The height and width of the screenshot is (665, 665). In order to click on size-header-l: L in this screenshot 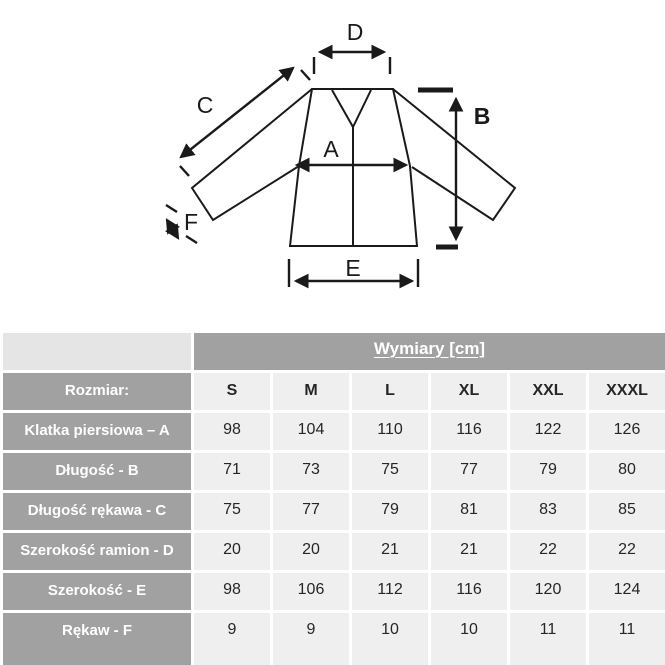, I will do `click(390, 391)`.